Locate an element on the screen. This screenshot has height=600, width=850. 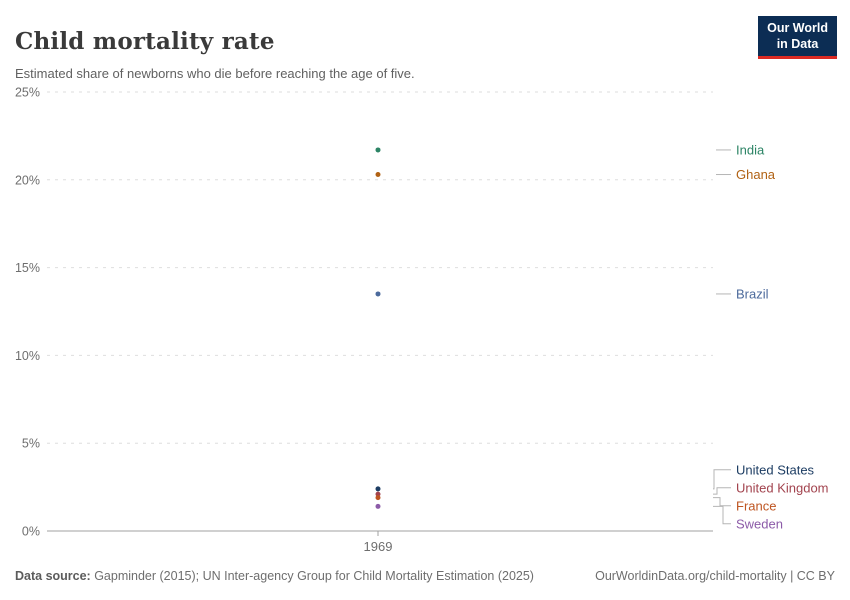
data-point-france is located at coordinates (378, 498).